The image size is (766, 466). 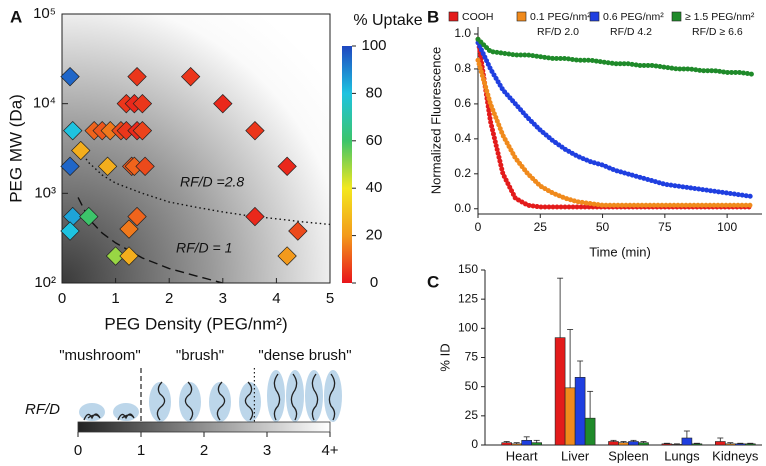 I want to click on panel-label: A, so click(x=16, y=16).